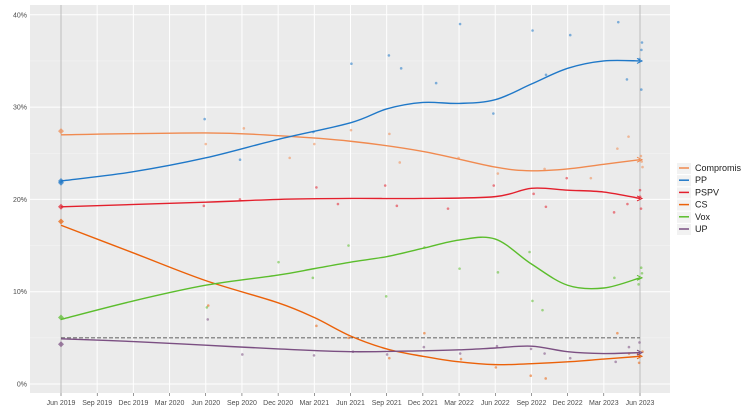 The height and width of the screenshot is (417, 750). I want to click on legend-label-pp: PP, so click(701, 180).